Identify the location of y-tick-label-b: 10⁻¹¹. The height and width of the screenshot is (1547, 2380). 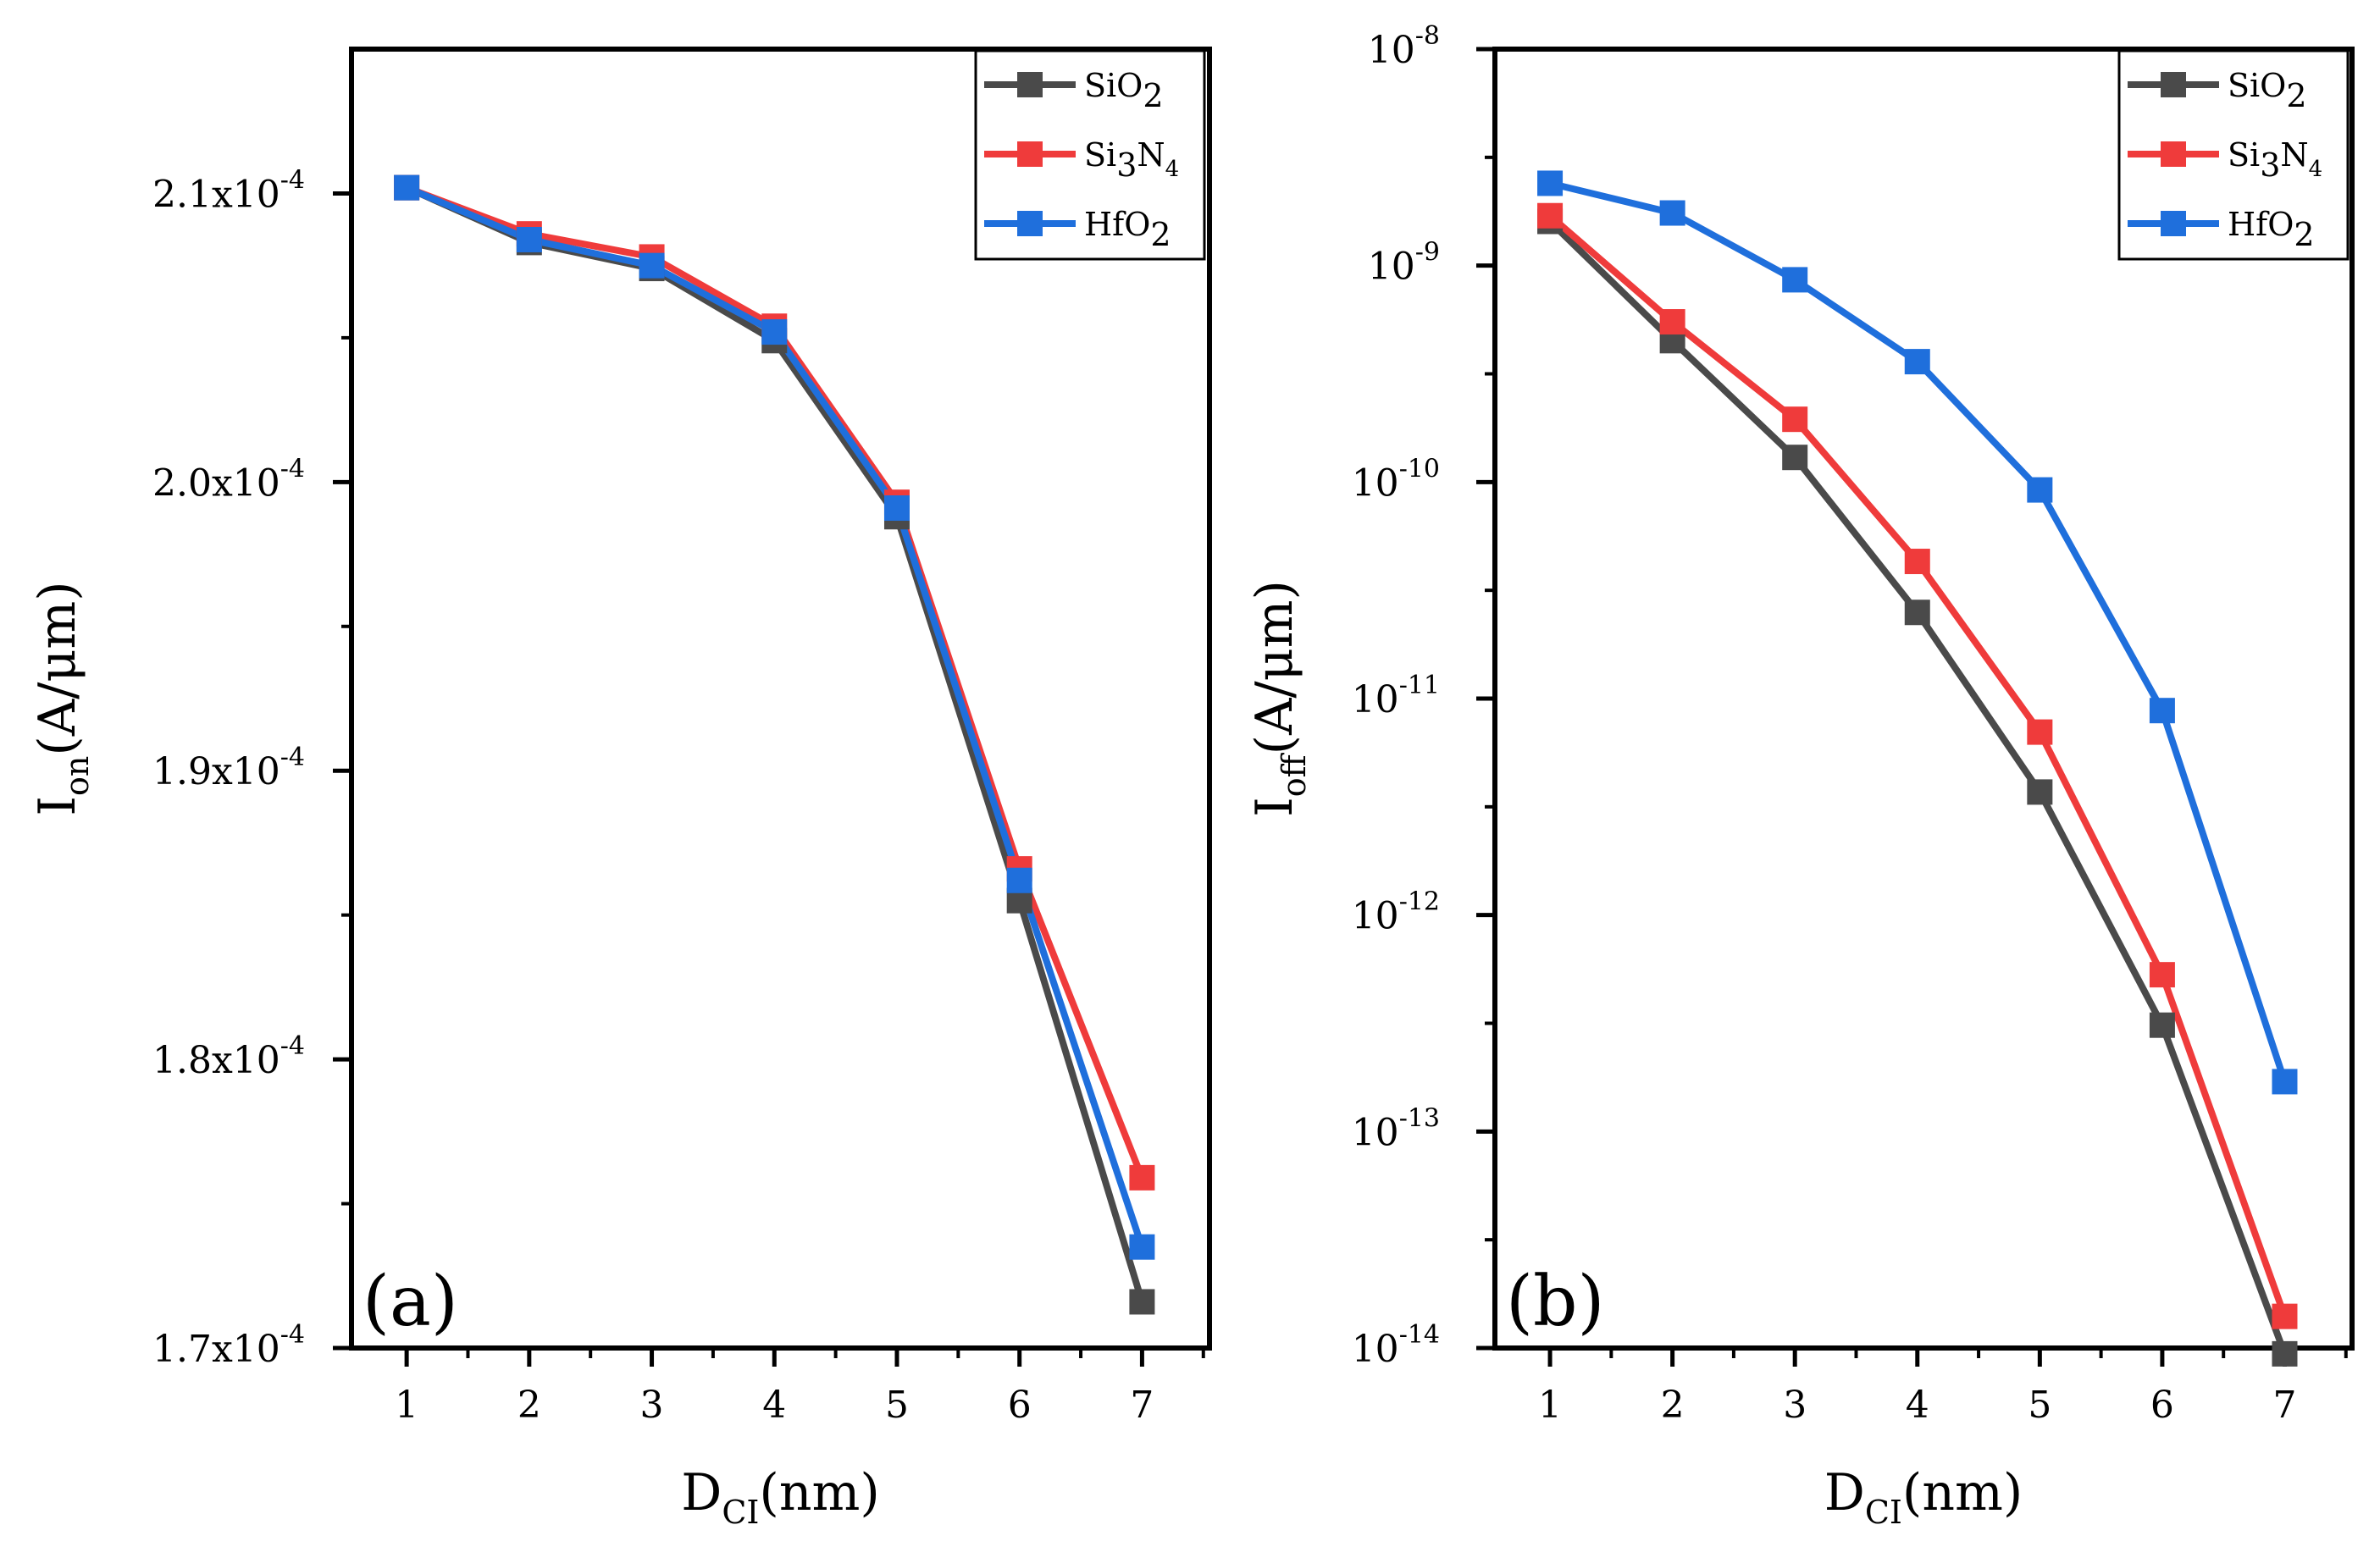
(1396, 696).